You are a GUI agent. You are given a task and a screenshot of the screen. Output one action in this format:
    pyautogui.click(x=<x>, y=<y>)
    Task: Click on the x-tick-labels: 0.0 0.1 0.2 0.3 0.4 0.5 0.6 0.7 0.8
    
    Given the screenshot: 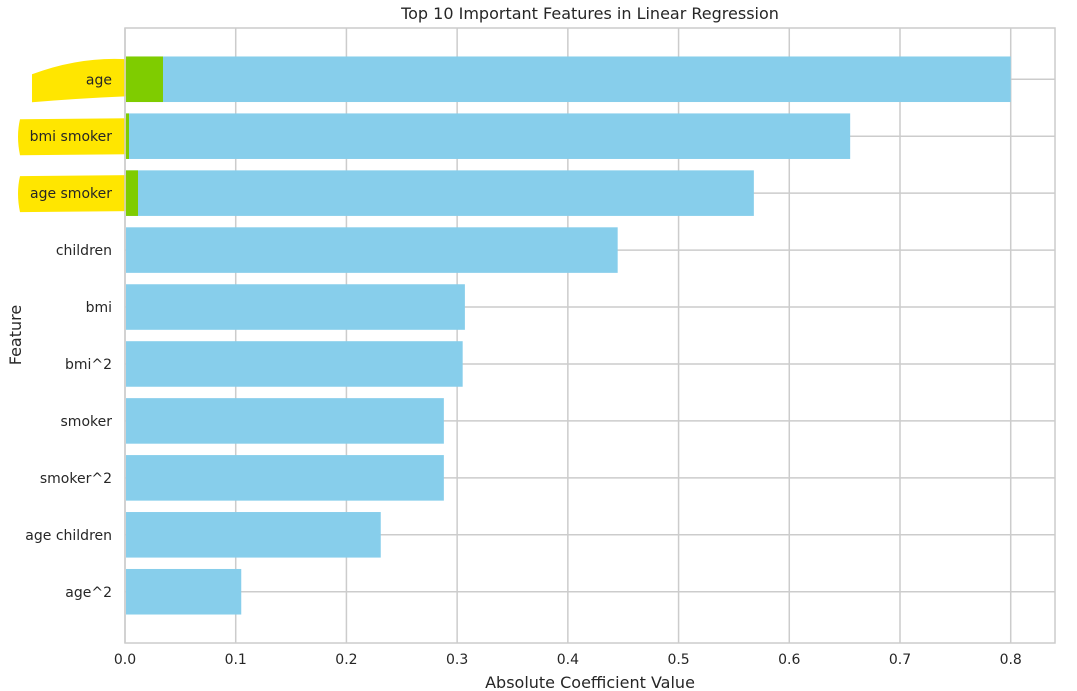 What is the action you would take?
    pyautogui.click(x=568, y=660)
    